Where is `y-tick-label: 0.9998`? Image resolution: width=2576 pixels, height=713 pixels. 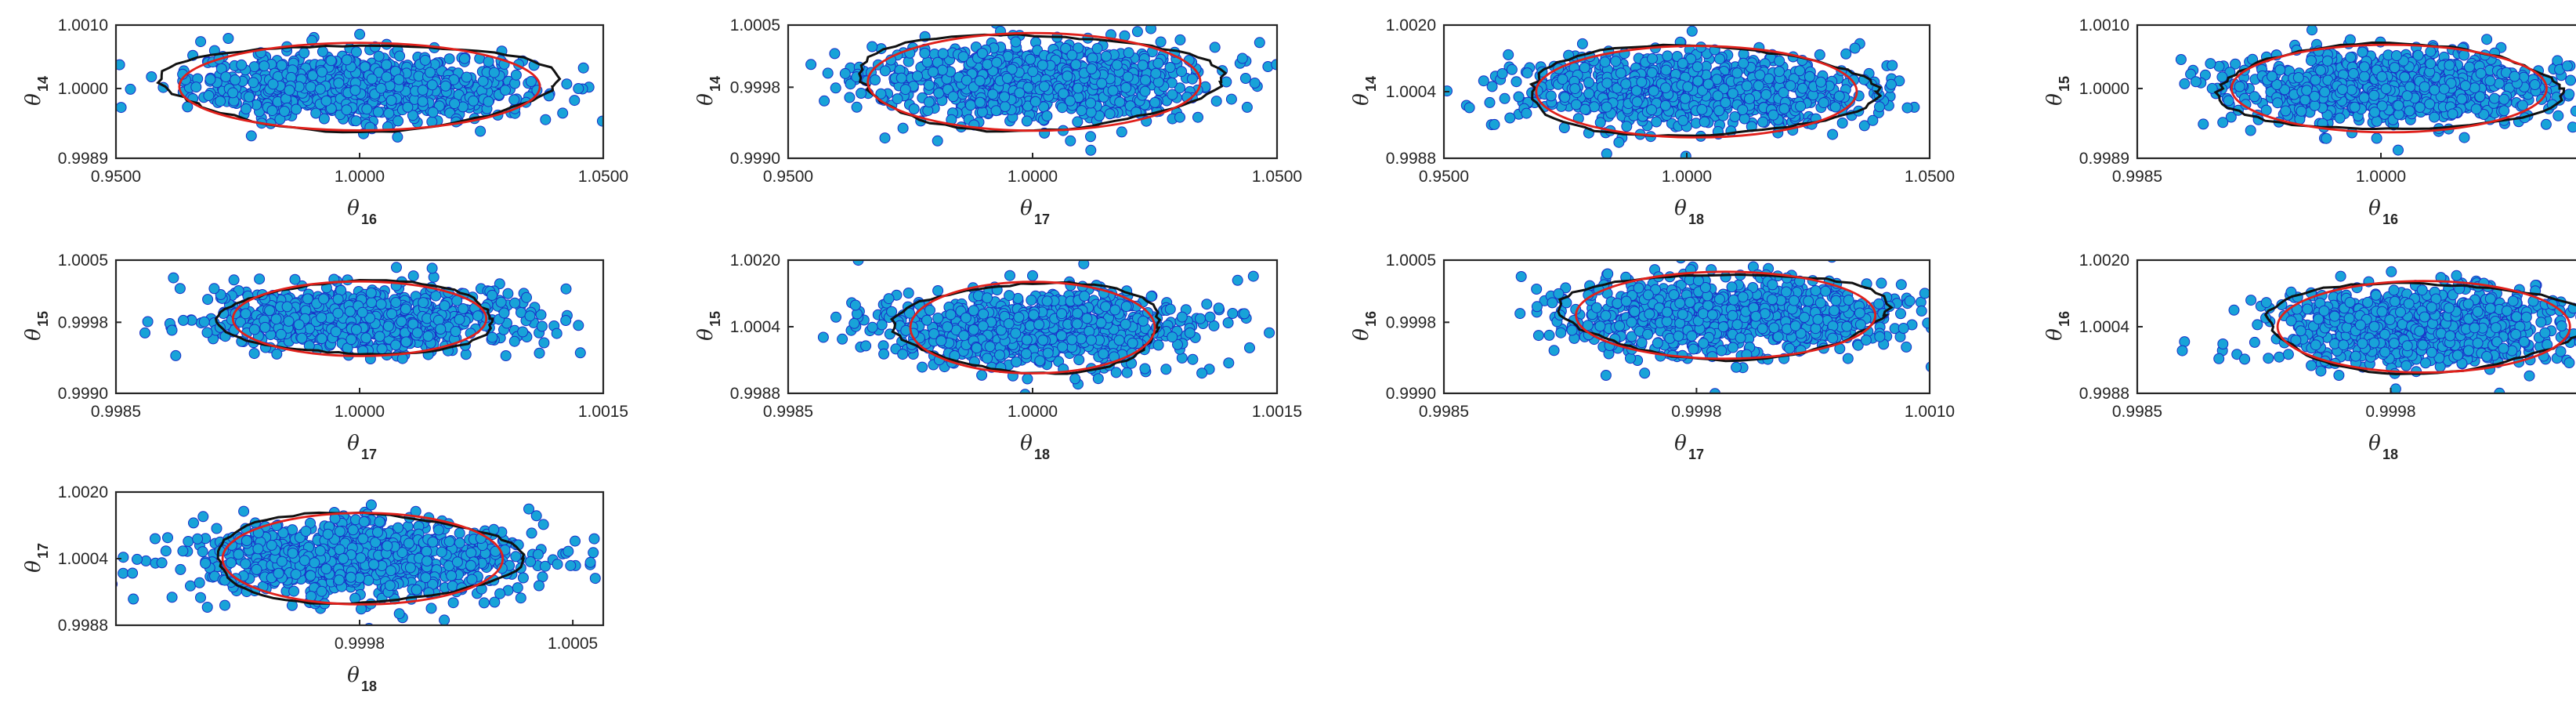 y-tick-label: 0.9998 is located at coordinates (83, 322).